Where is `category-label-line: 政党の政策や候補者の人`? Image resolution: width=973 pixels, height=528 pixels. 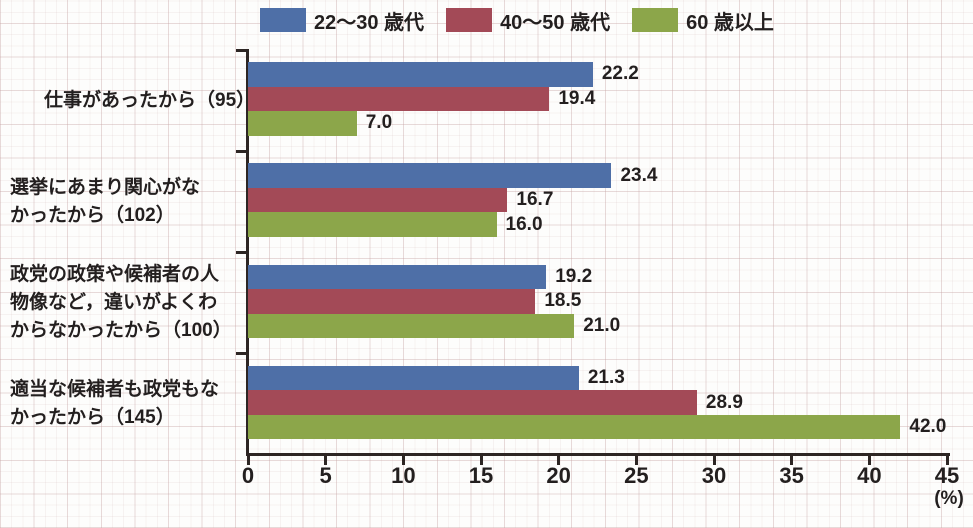
category-label-line: 政党の政策や候補者の人 is located at coordinates (115, 275).